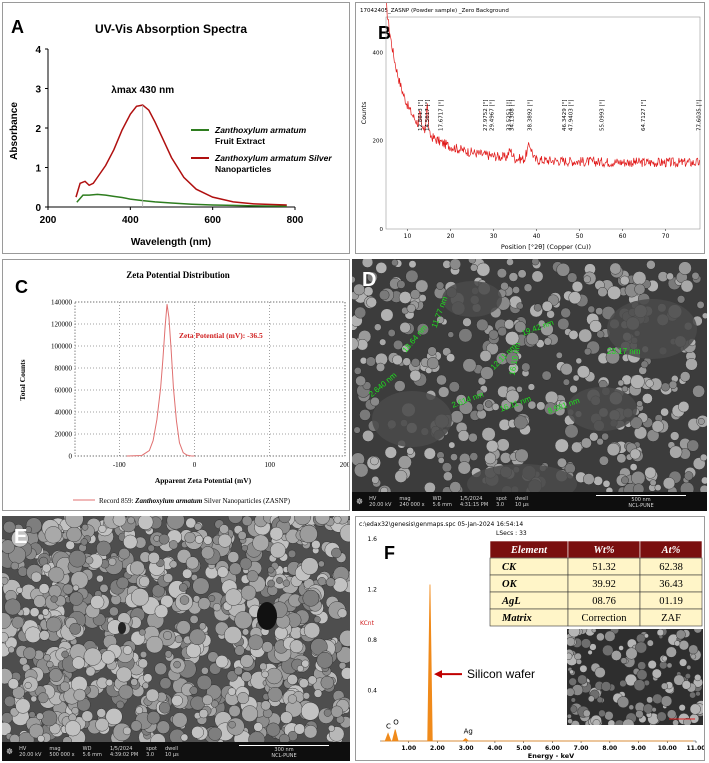 This screenshot has width=709, height=763. I want to click on scale-bar-e: 300 nm NCL-PUNE, so click(284, 751).